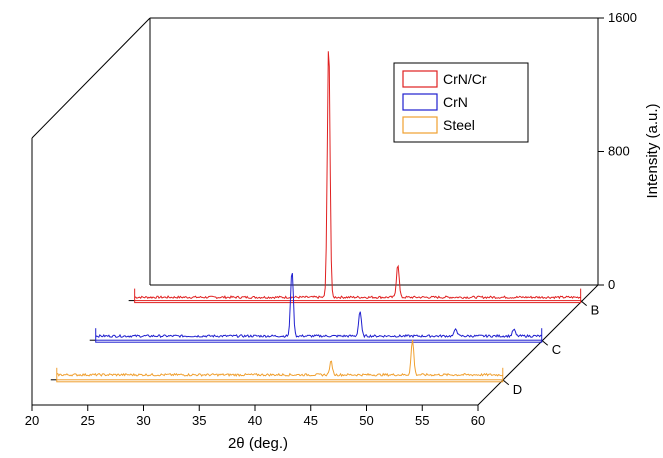 The image size is (663, 458). What do you see at coordinates (32, 420) in the screenshot?
I see `x-tick-label-0: 20` at bounding box center [32, 420].